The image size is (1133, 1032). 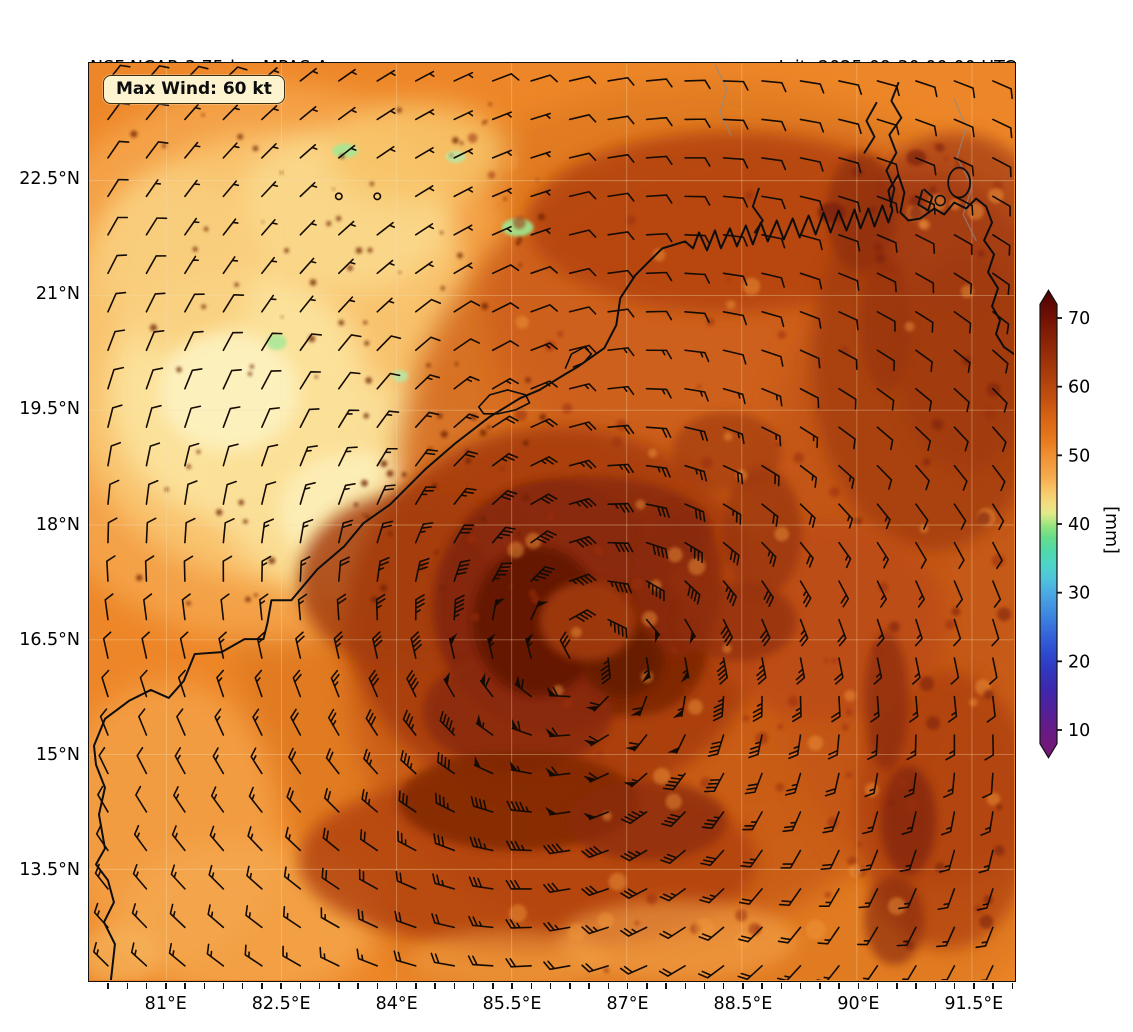 What do you see at coordinates (974, 1004) in the screenshot?
I see `x-tick-label: 91.5°E` at bounding box center [974, 1004].